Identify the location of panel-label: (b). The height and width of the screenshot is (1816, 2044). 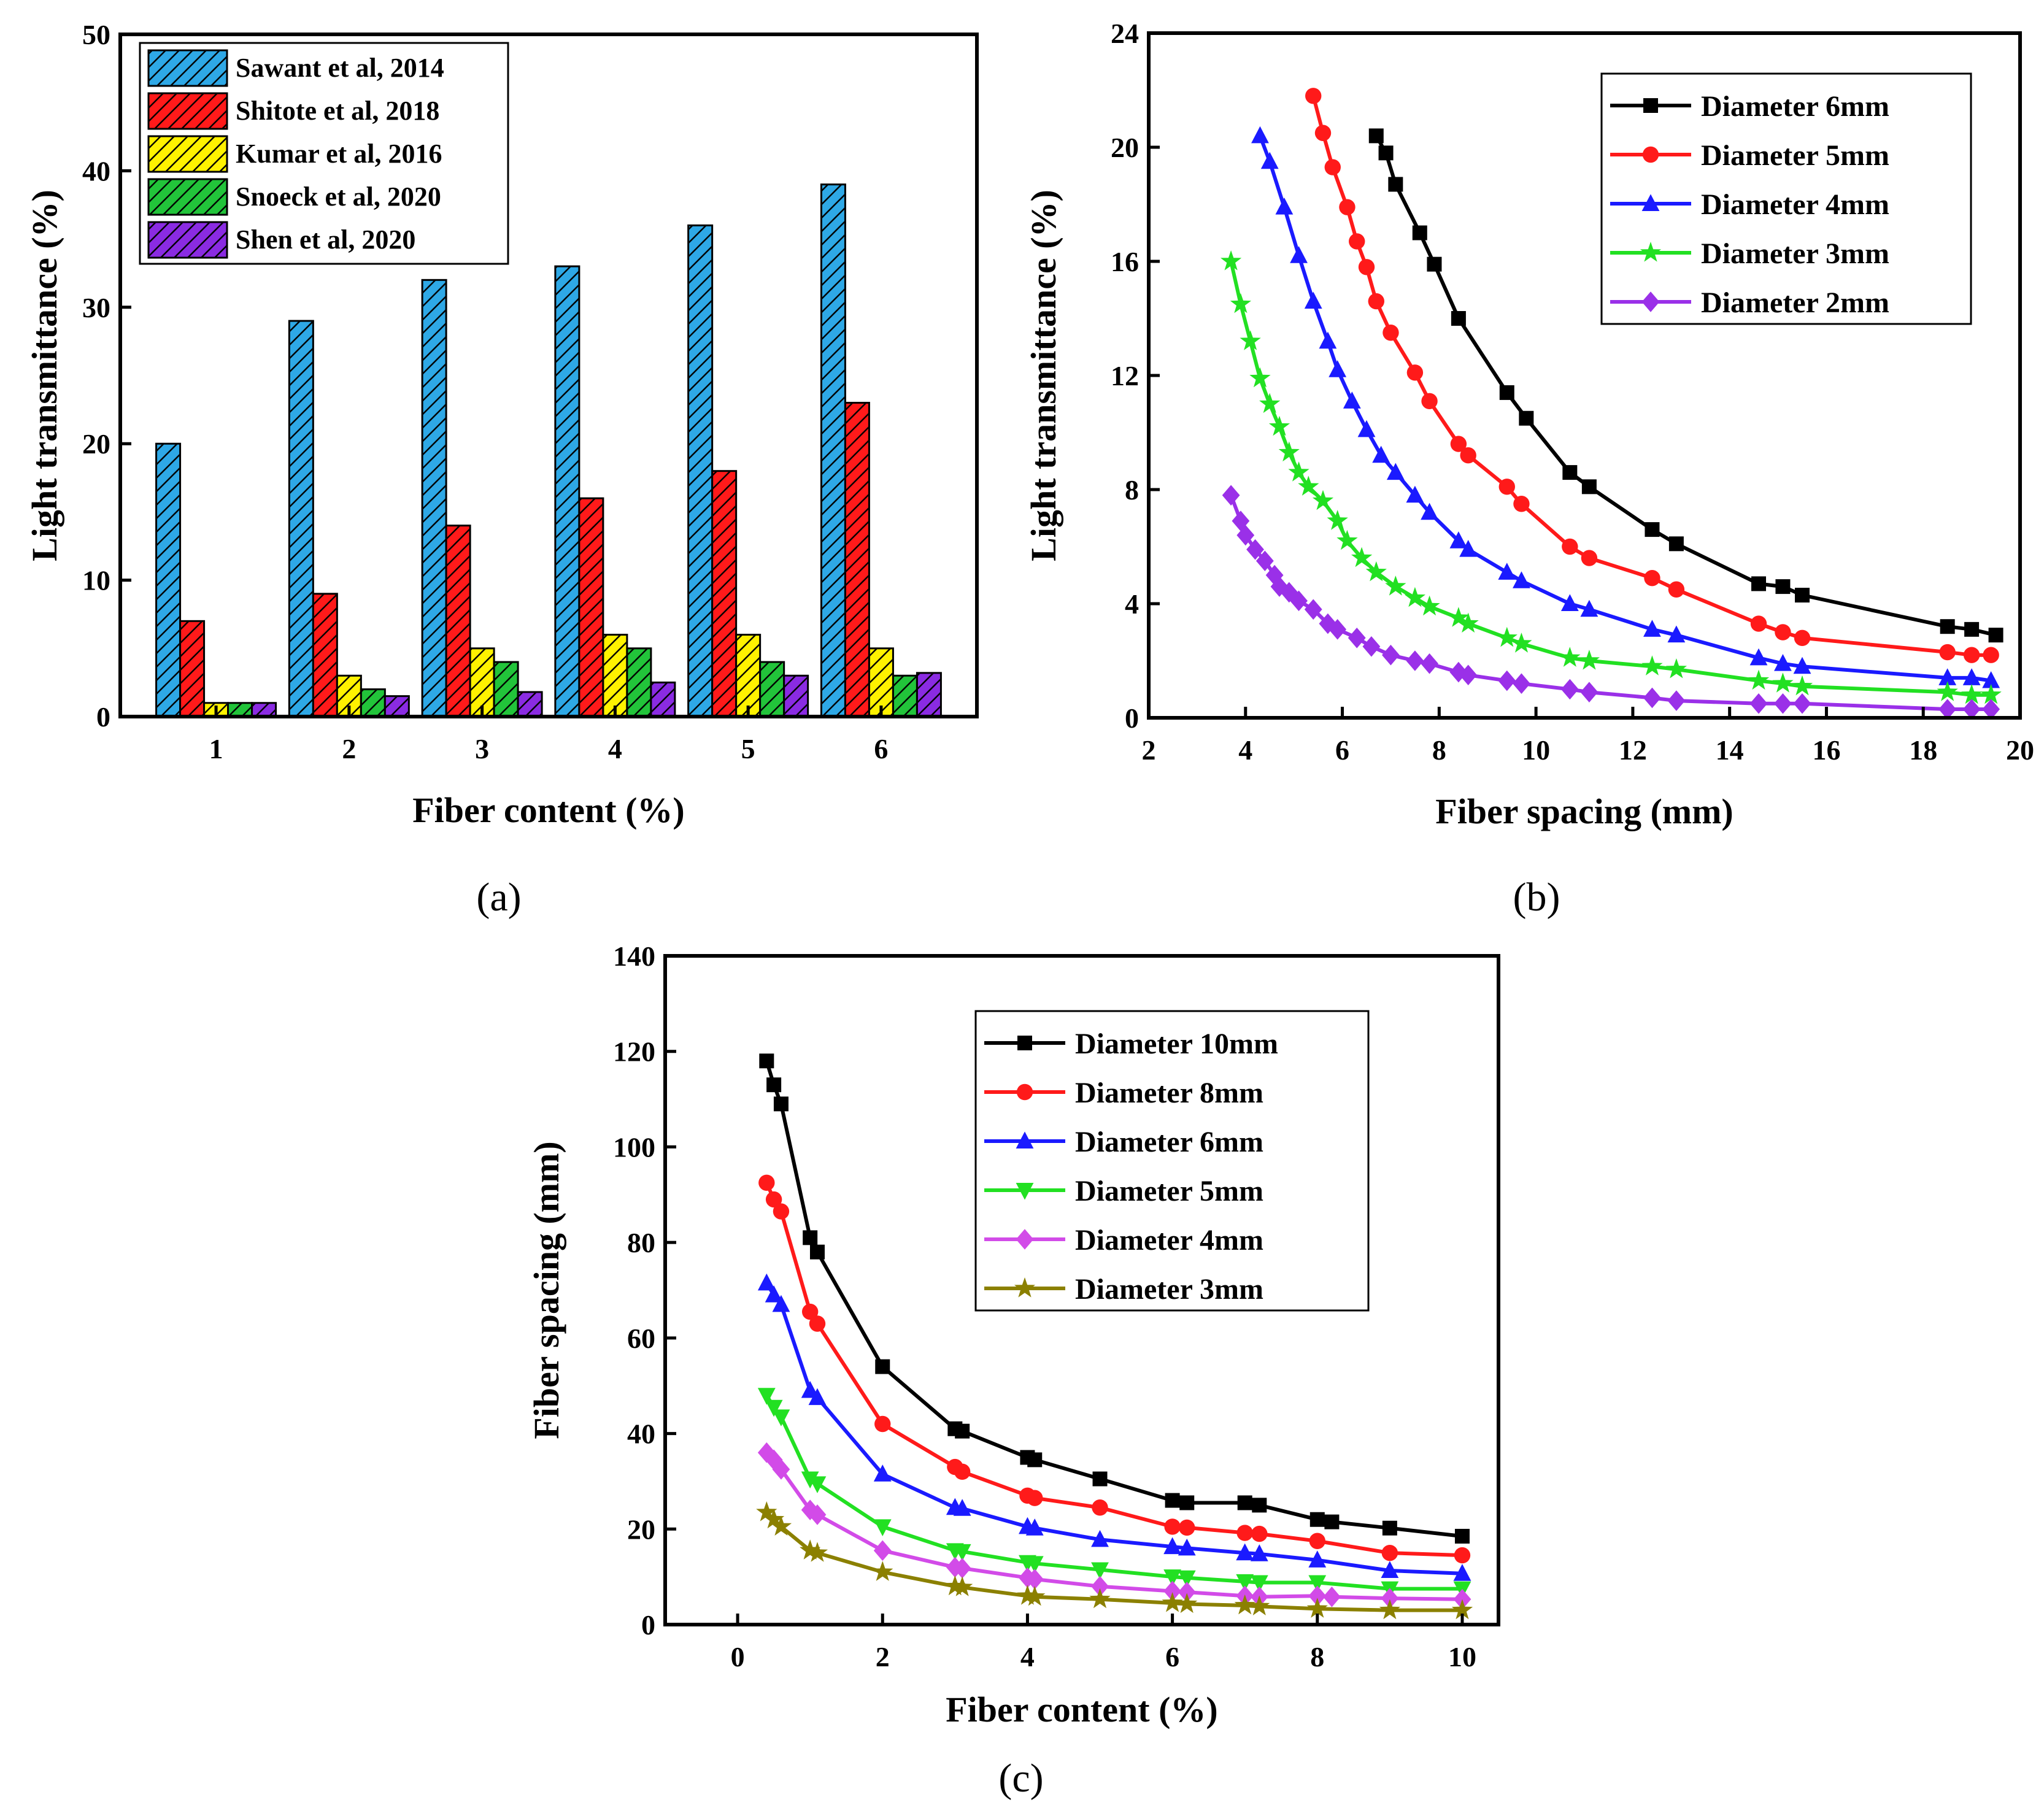
(1537, 897).